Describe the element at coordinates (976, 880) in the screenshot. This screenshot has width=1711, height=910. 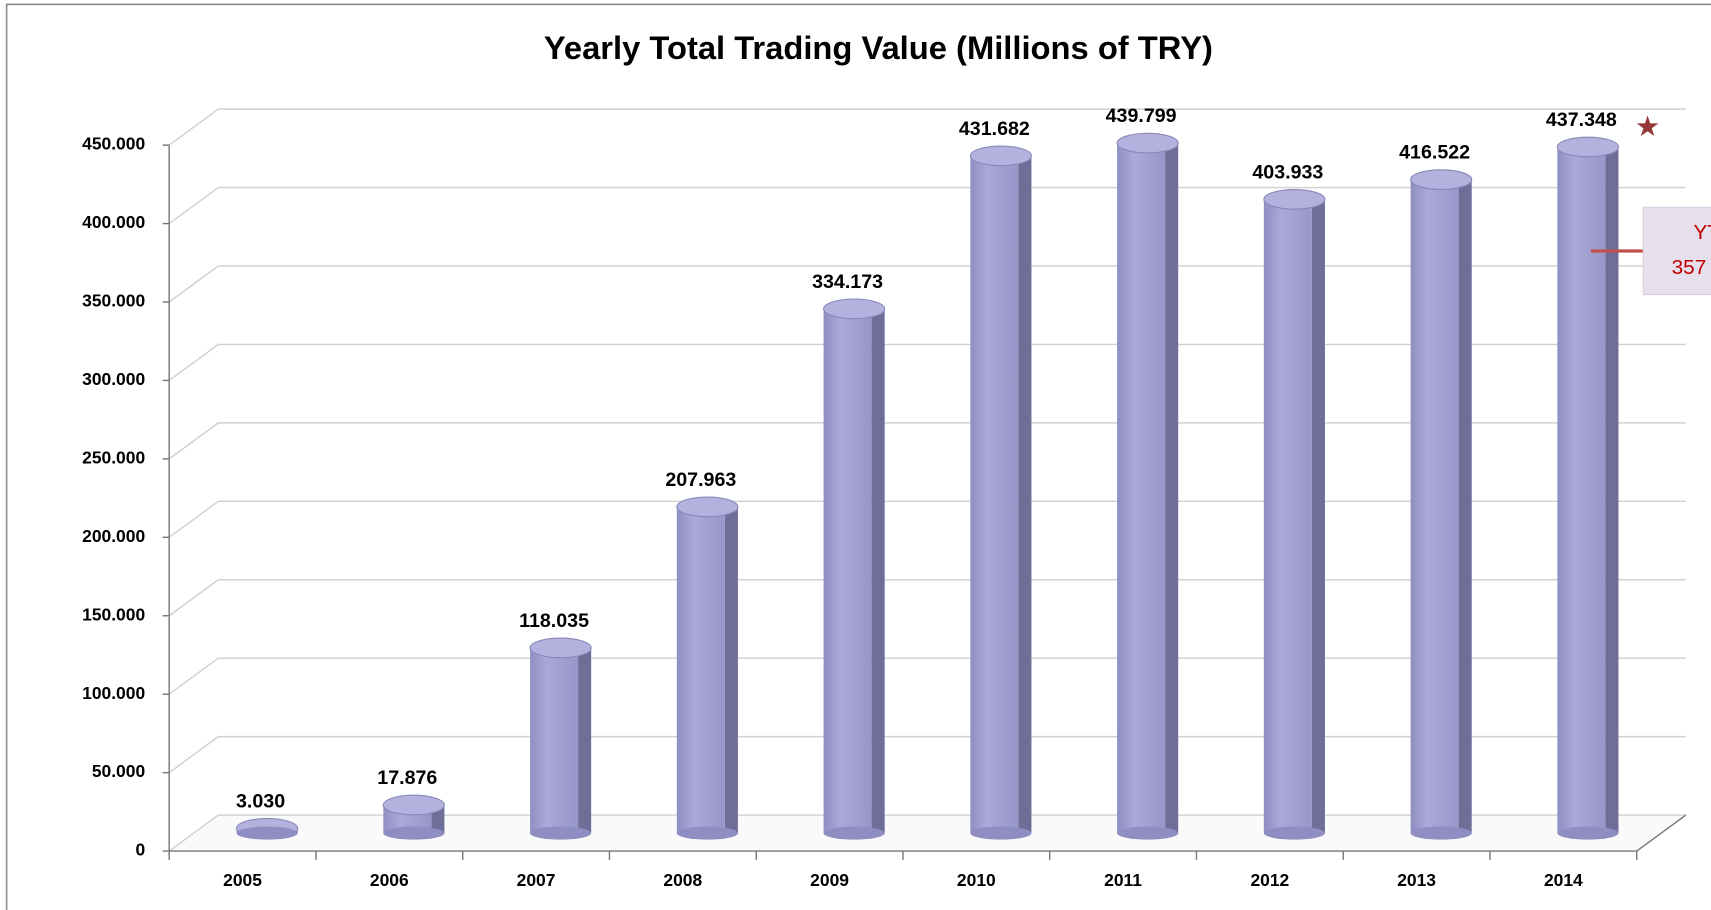
I see `x-tick-label: 2010` at that location.